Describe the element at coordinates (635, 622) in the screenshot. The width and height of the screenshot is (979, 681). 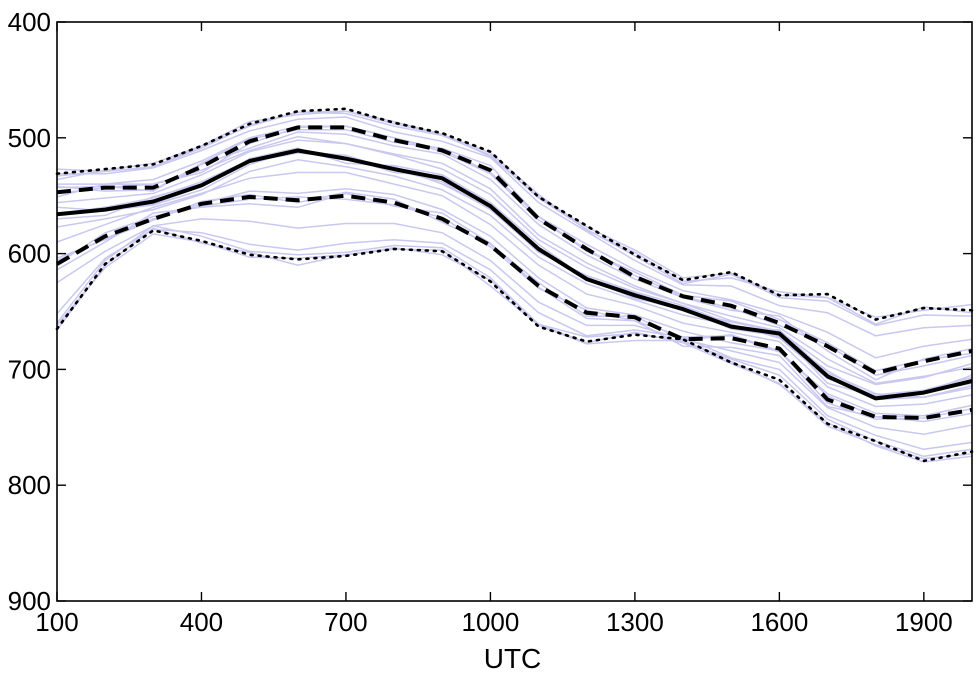
I see `x-tick-label-1300: 1300` at that location.